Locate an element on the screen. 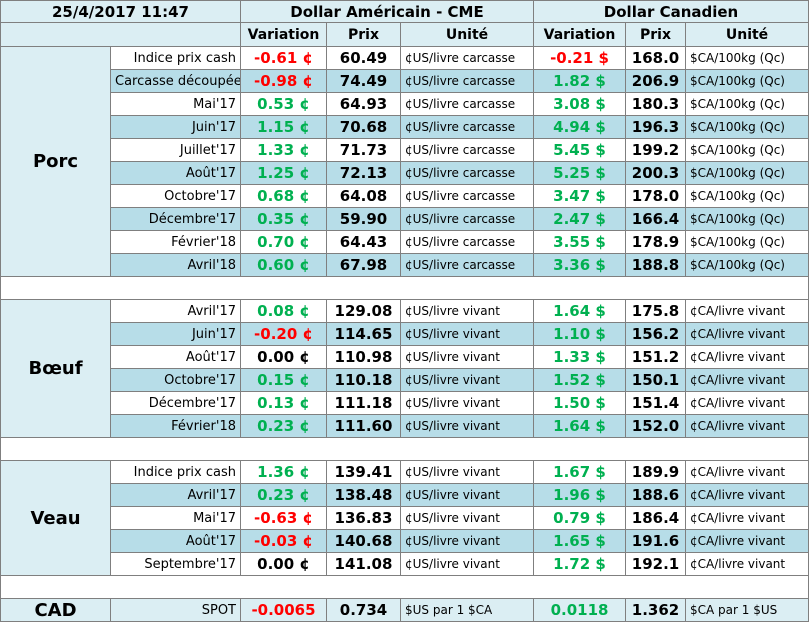  usd-variation: 1.36 ¢ is located at coordinates (283, 472).